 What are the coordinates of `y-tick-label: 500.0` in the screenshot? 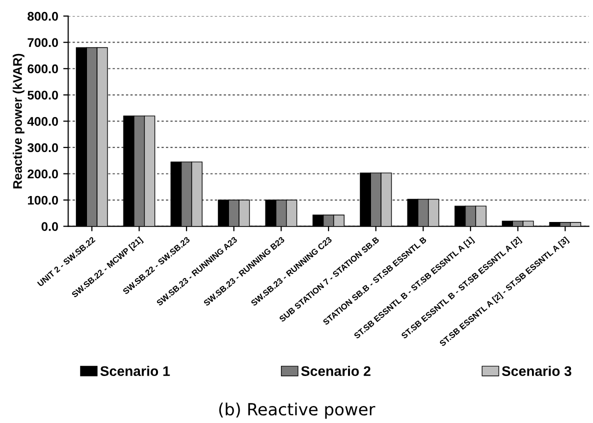 It's located at (43, 95).